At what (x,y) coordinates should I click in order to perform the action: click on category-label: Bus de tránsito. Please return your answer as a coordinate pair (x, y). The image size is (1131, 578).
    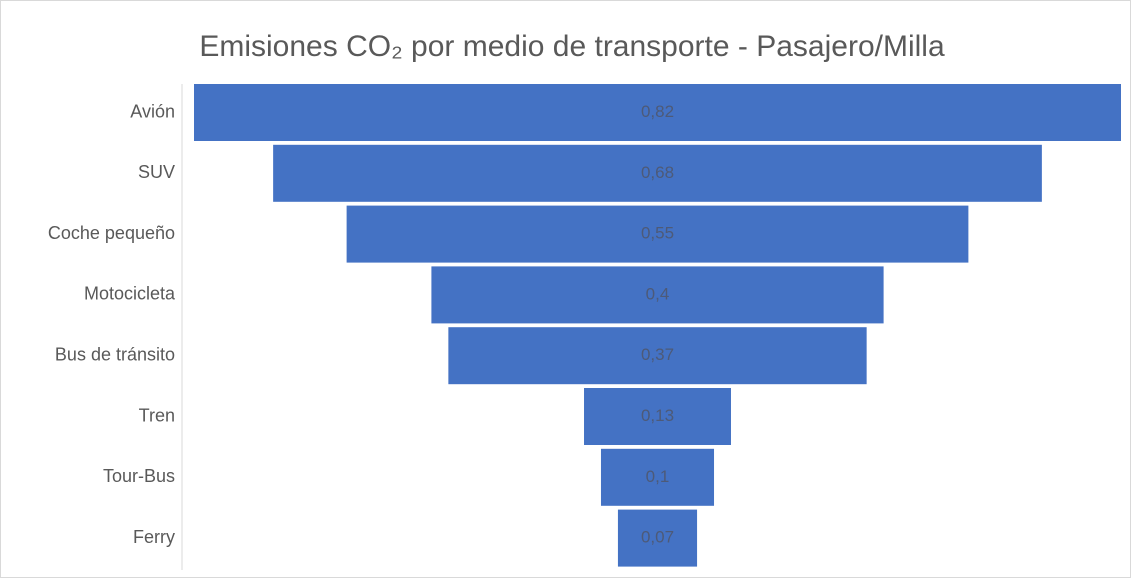
    Looking at the image, I should click on (115, 354).